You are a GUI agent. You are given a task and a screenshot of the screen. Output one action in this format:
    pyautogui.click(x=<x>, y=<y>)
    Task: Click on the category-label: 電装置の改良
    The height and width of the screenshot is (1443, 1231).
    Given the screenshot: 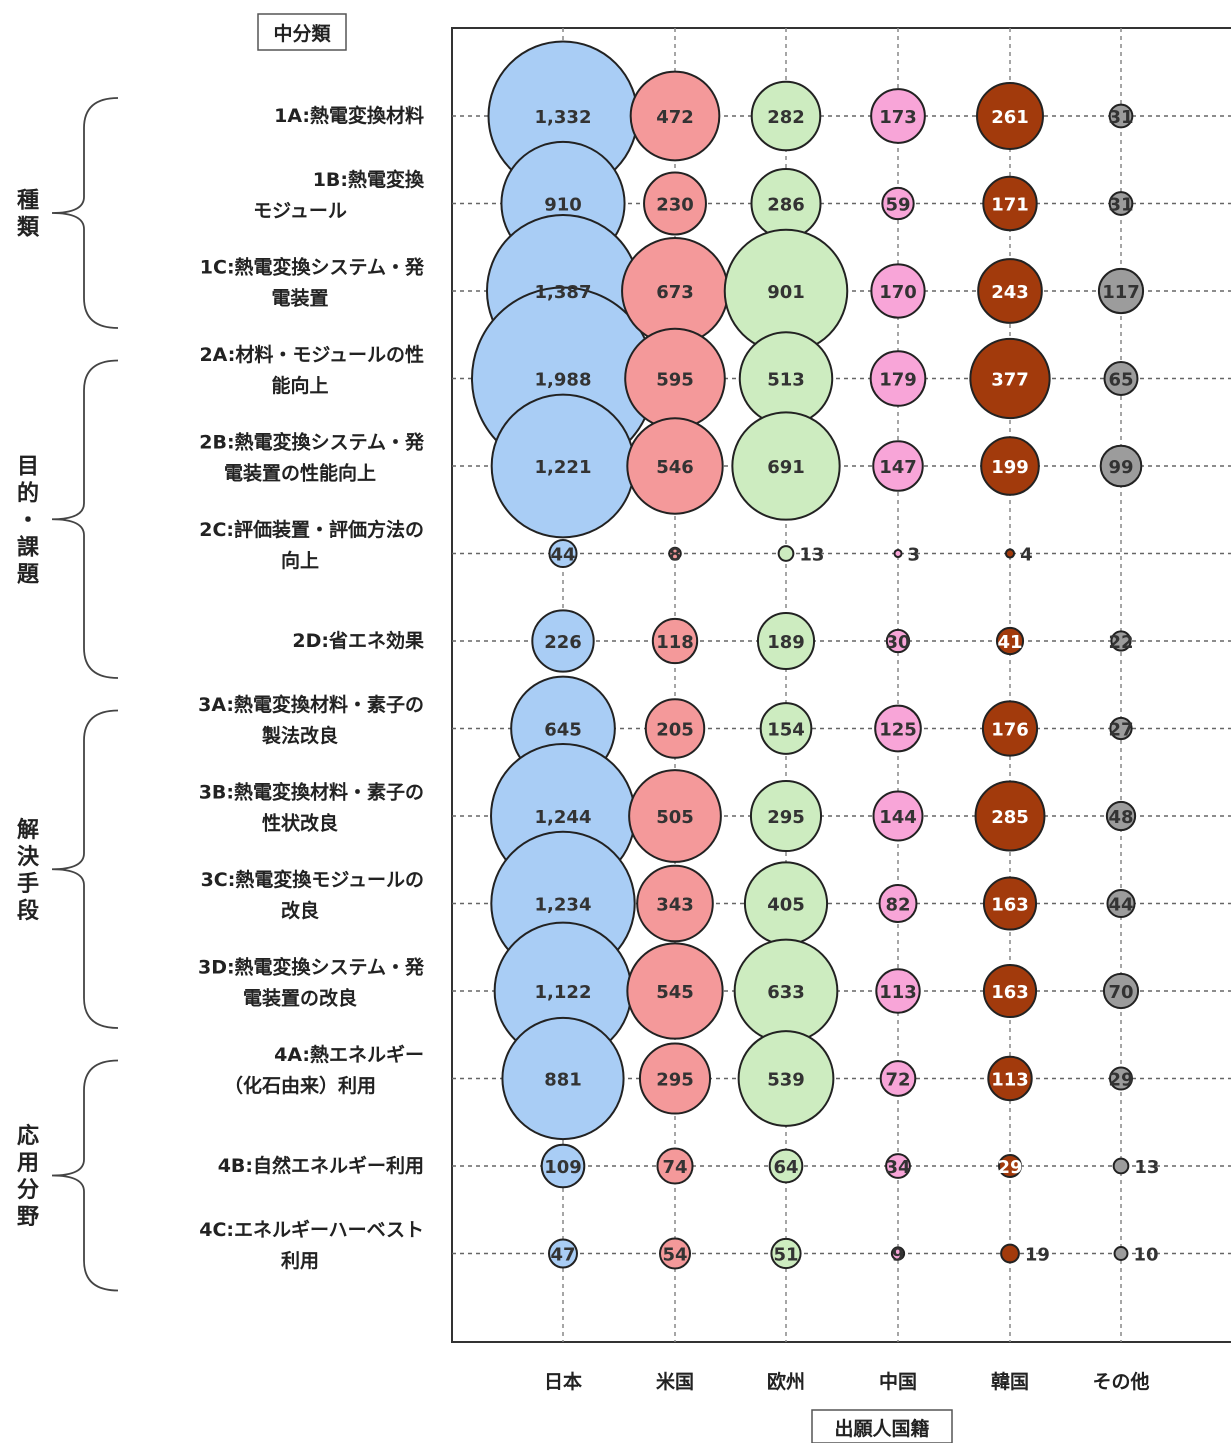 What is the action you would take?
    pyautogui.click(x=300, y=998)
    